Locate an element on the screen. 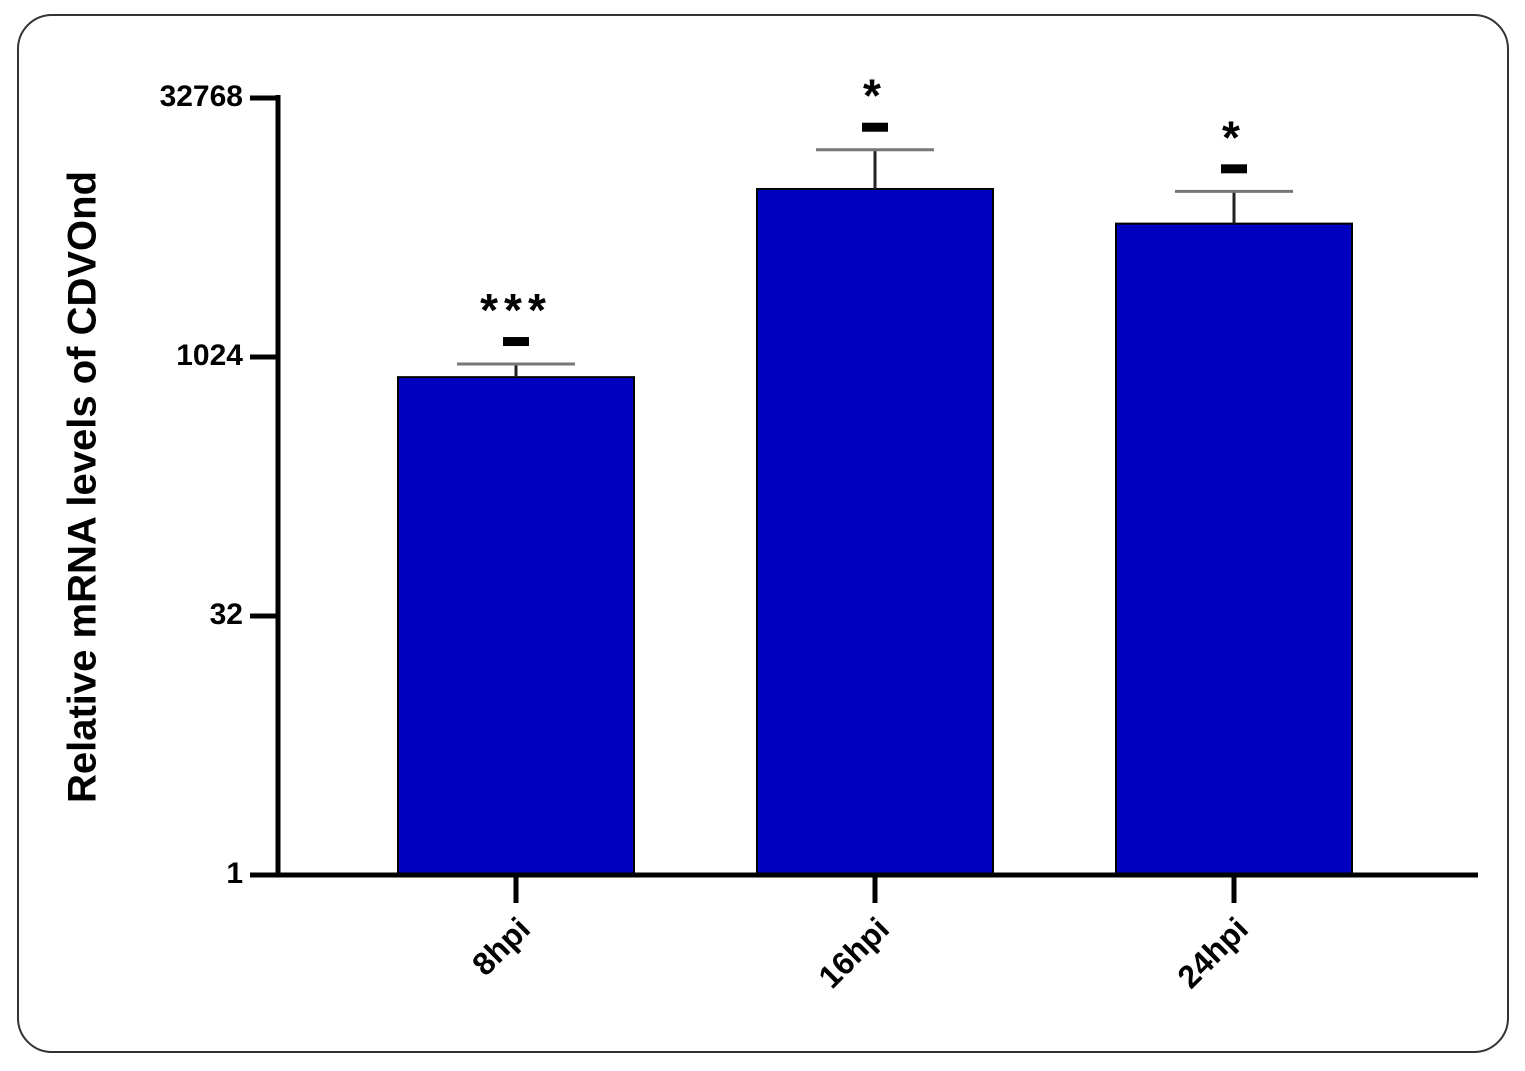 The width and height of the screenshot is (1525, 1071). y-tick-label: 32768 is located at coordinates (201, 96).